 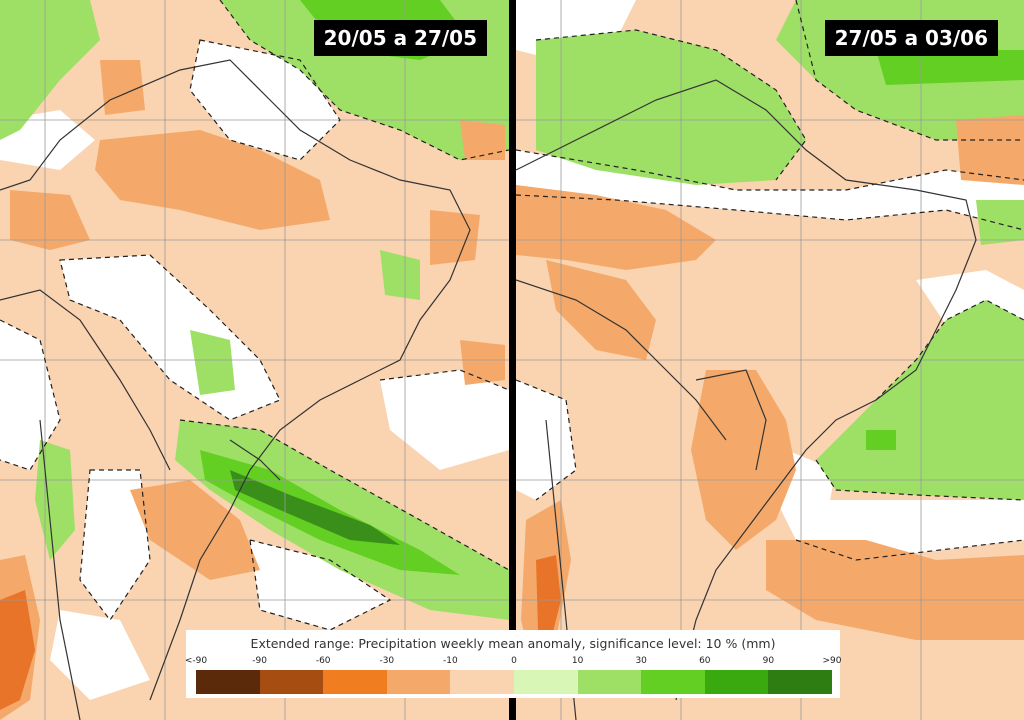 I want to click on period-label: 20/05 a 27/05, so click(x=400, y=38).